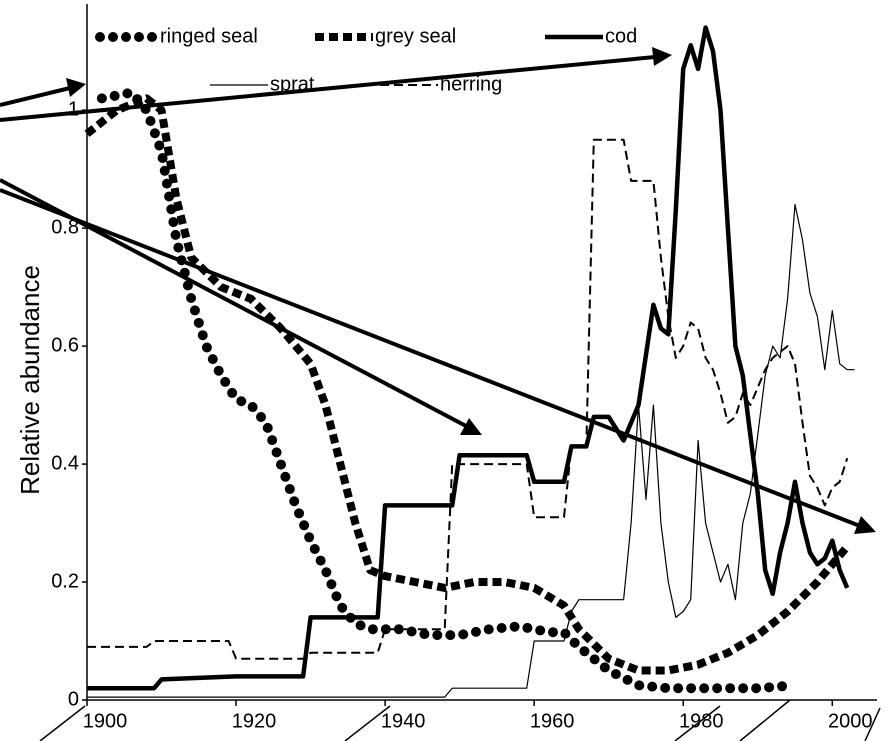  I want to click on x-tick-label: 2000, so click(850, 721).